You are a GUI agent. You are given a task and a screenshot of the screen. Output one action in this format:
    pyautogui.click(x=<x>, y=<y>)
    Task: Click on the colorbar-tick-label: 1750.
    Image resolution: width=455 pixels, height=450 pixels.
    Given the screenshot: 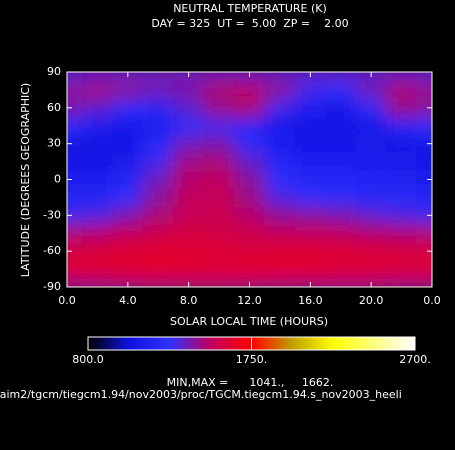 What is the action you would take?
    pyautogui.click(x=252, y=359)
    